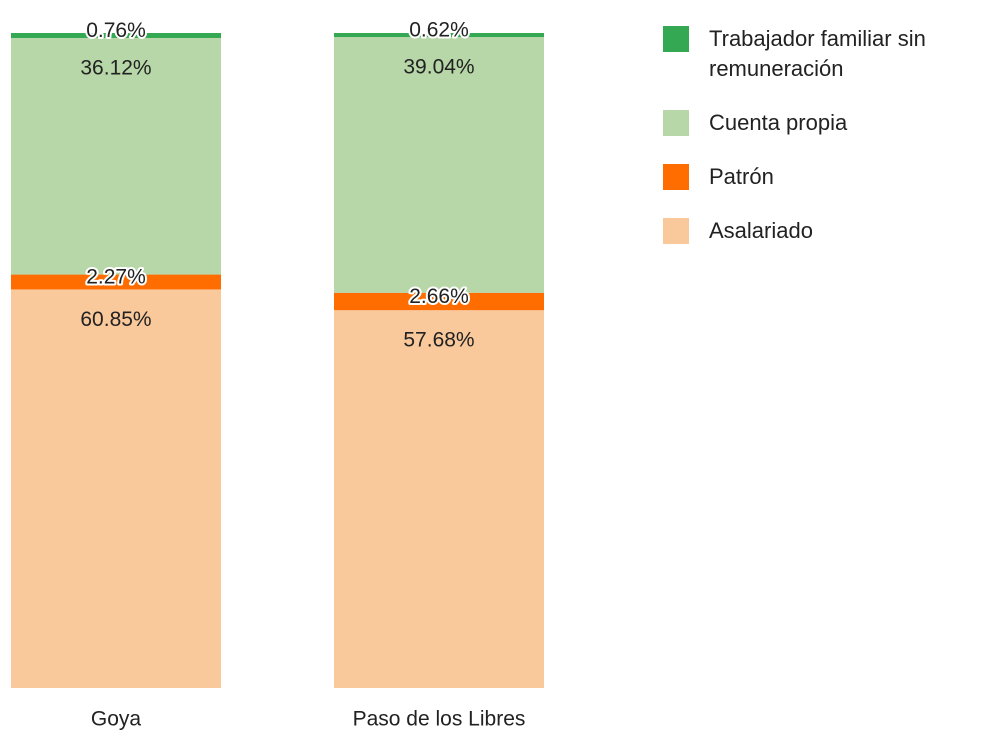  I want to click on data-label: 2.66%, so click(439, 296).